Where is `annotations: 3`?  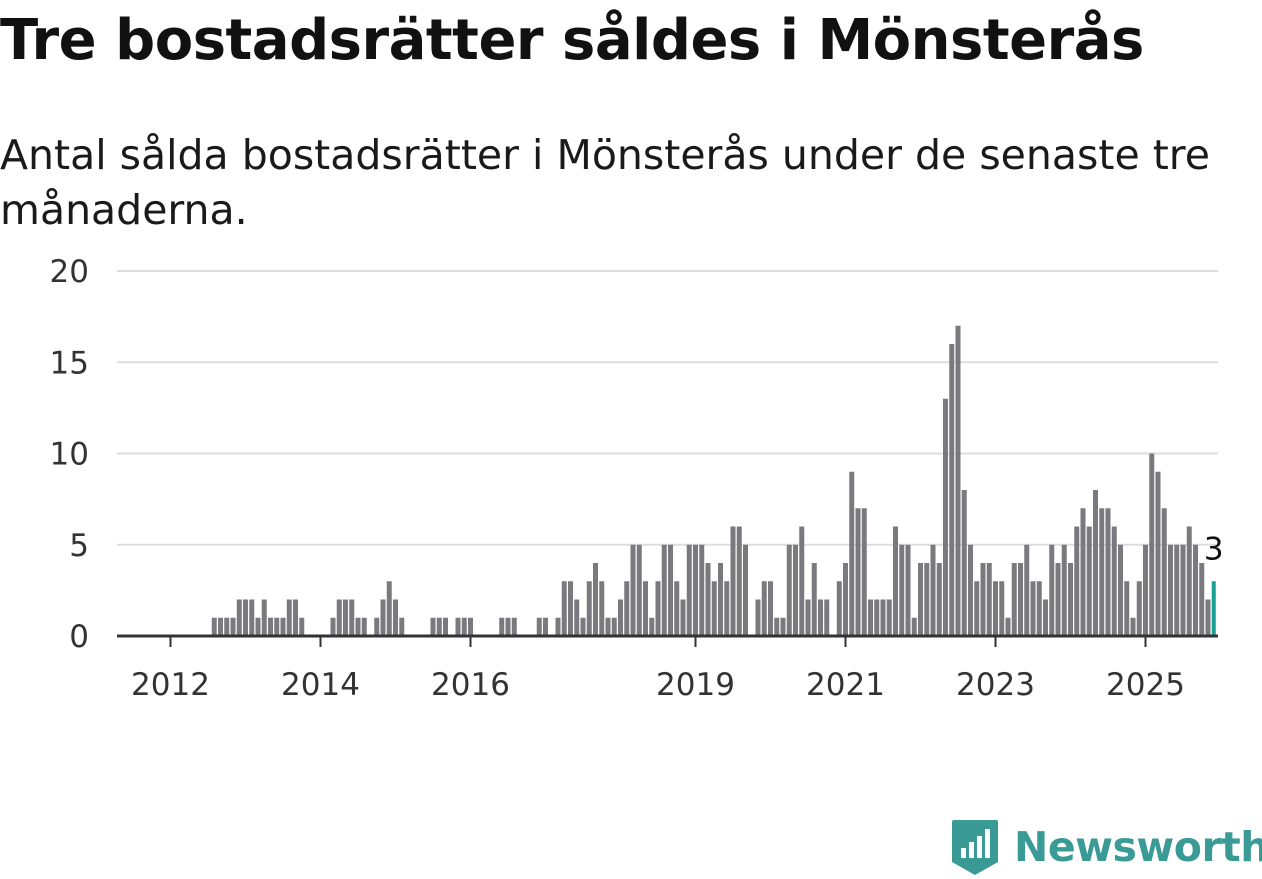 annotations: 3 is located at coordinates (1214, 549).